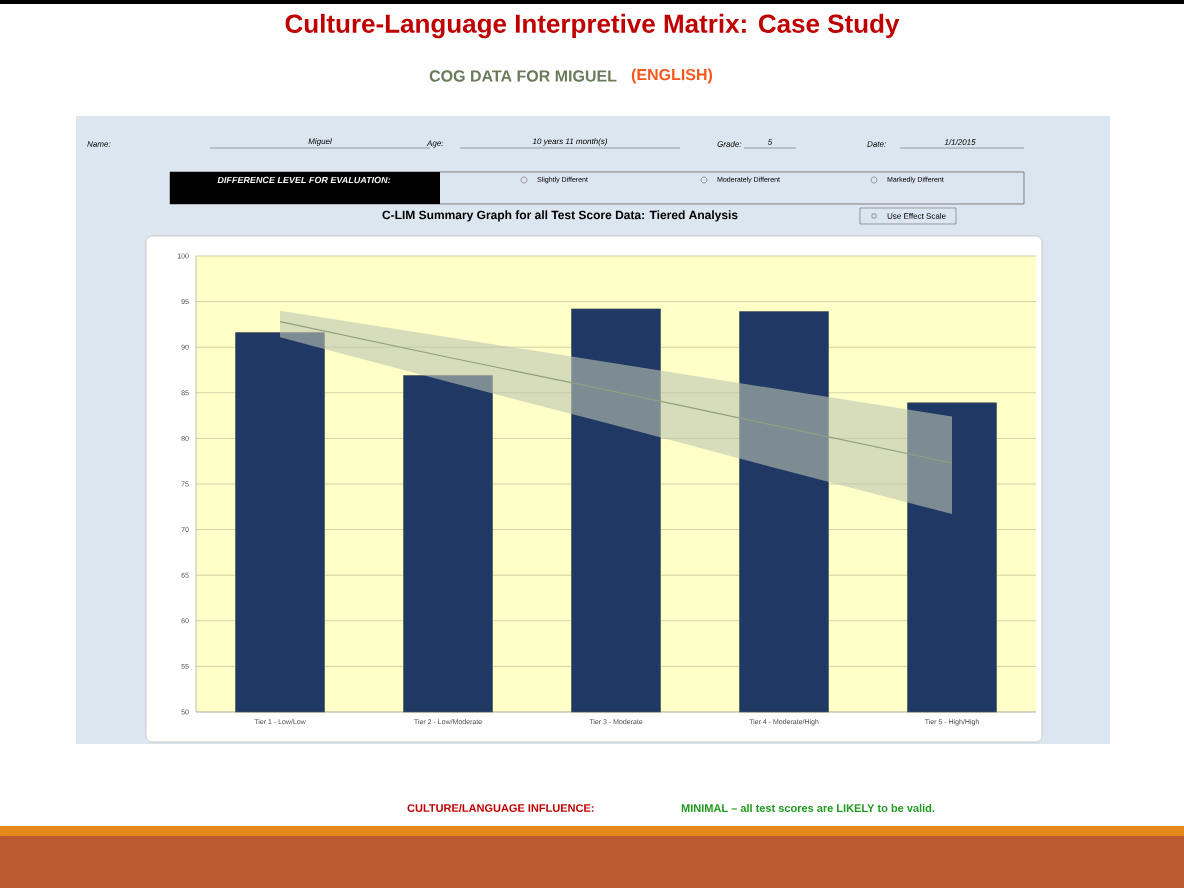 Image resolution: width=1184 pixels, height=888 pixels. I want to click on line-series, so click(616, 392).